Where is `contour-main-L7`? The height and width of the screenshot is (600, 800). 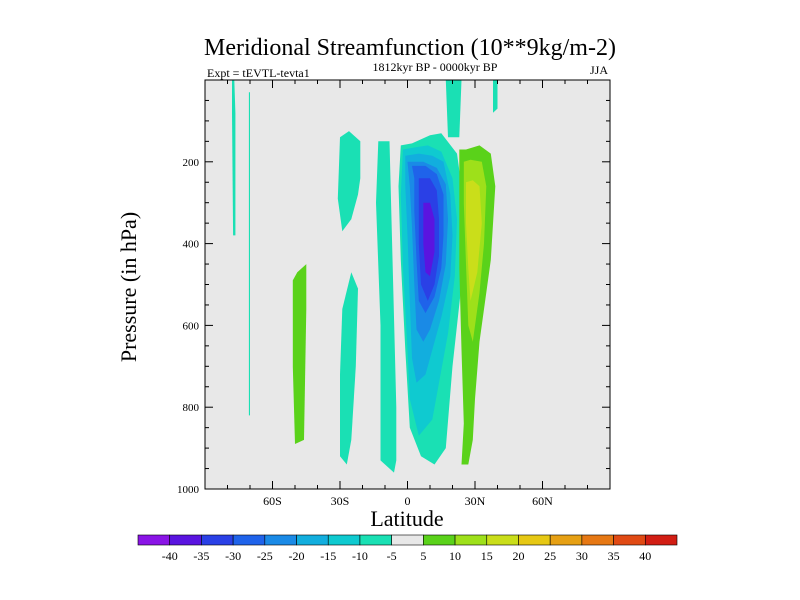
contour-main-L7 is located at coordinates (429, 239).